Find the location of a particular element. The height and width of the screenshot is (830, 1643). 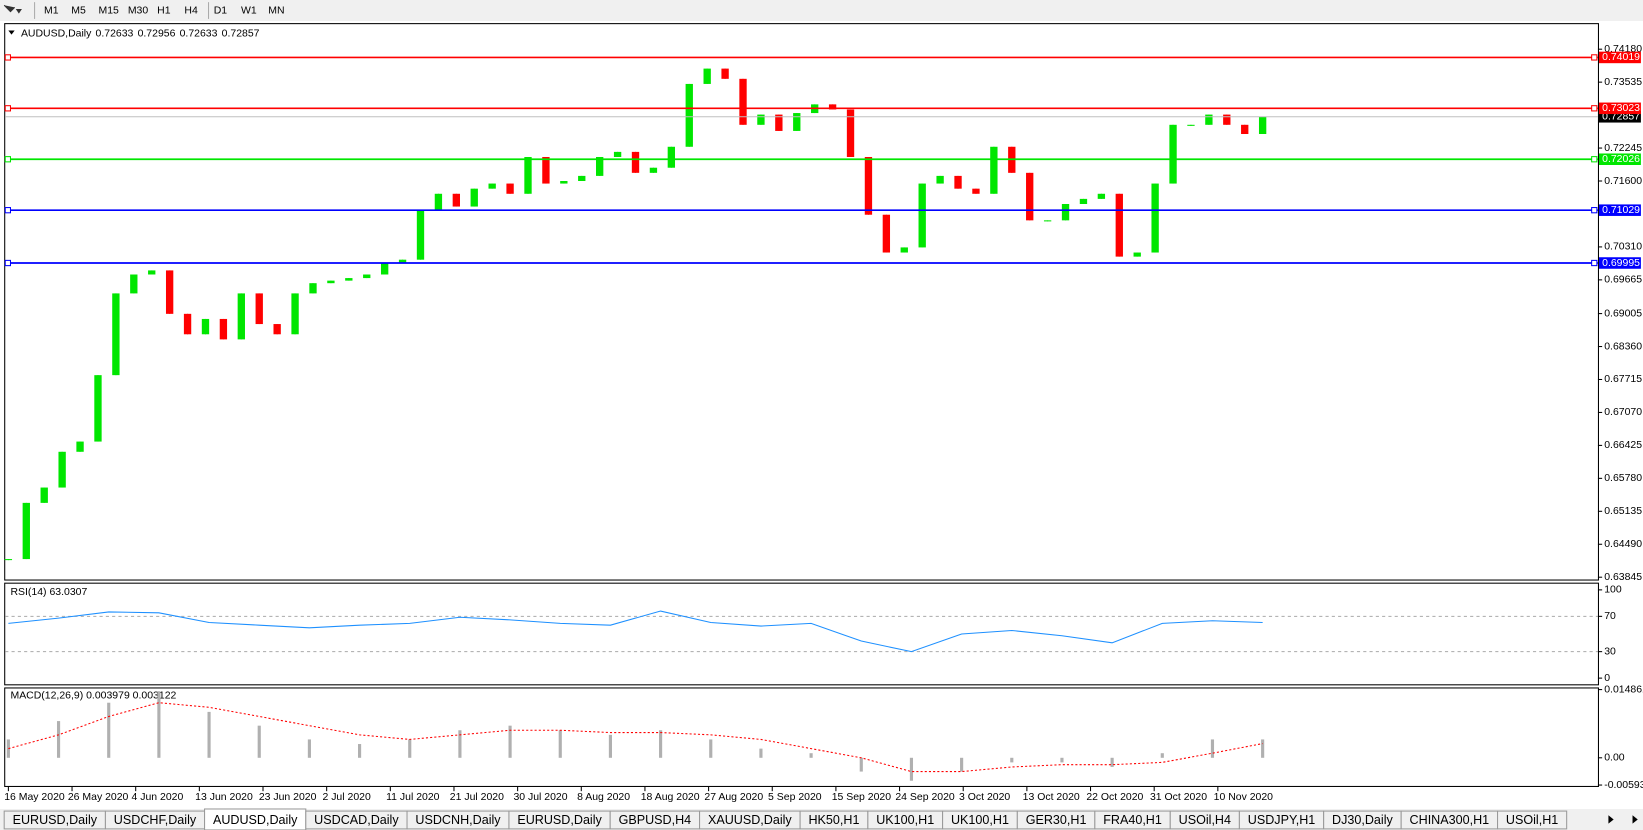

y-tick-label: 0.64490 is located at coordinates (1623, 544).